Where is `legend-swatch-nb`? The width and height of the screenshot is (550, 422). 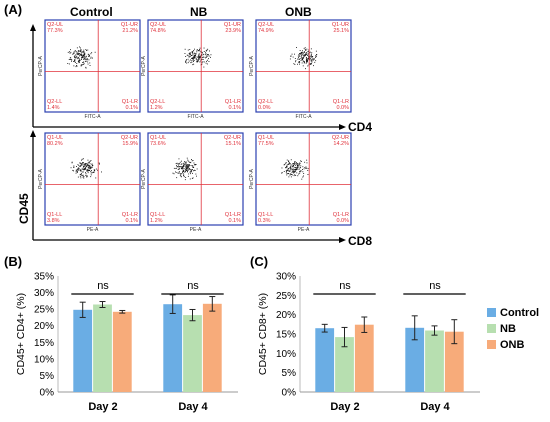
legend-swatch-nb is located at coordinates (491, 328).